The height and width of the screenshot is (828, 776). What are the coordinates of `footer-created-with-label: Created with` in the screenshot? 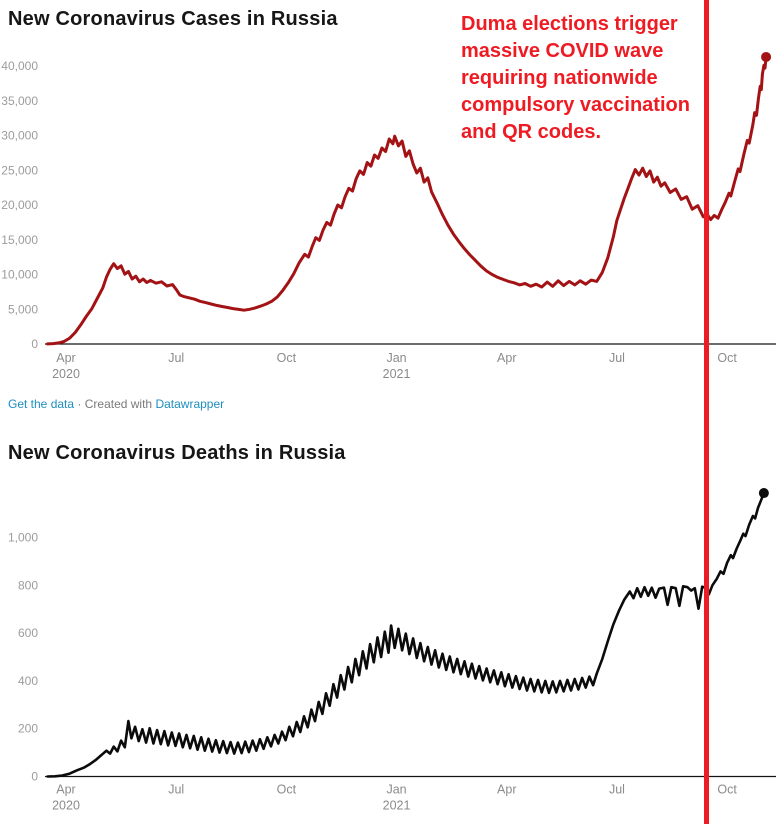 It's located at (118, 404).